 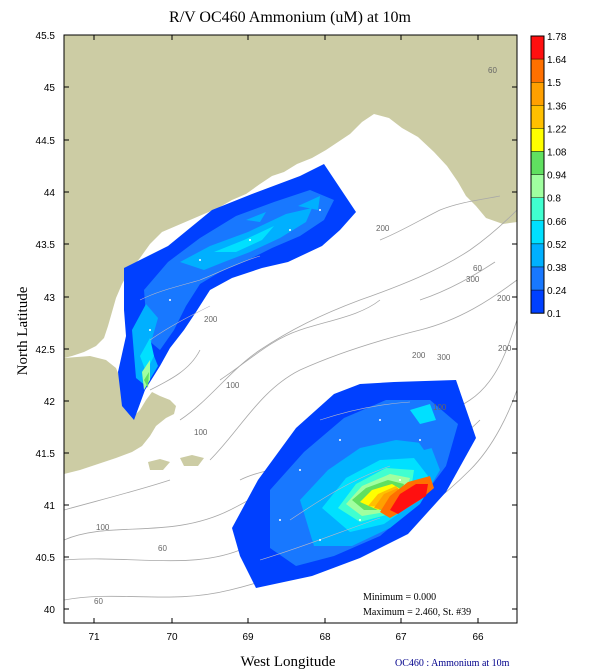 What do you see at coordinates (557, 291) in the screenshot?
I see `colorbar-label: 0.24` at bounding box center [557, 291].